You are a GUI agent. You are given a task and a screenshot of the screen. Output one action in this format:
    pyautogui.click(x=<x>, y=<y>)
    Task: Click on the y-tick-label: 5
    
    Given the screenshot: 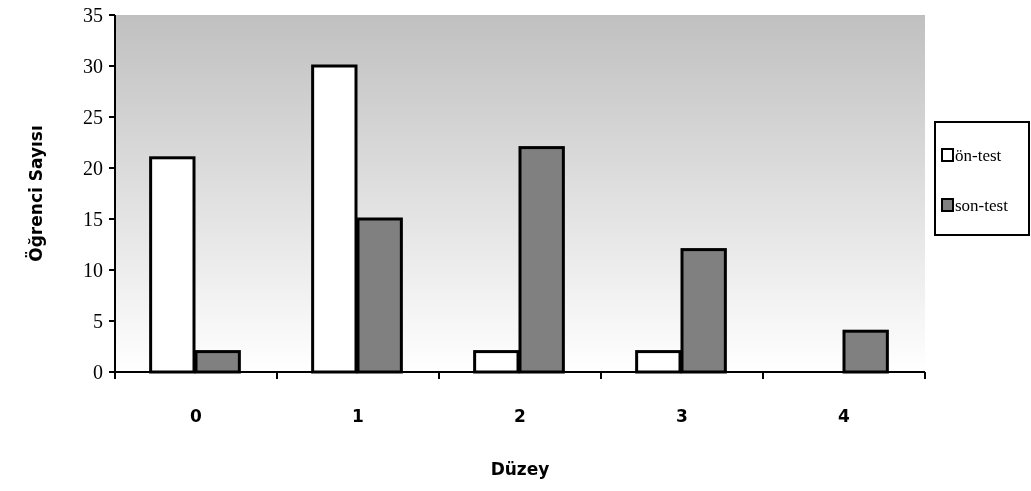 What is the action you would take?
    pyautogui.click(x=98, y=321)
    